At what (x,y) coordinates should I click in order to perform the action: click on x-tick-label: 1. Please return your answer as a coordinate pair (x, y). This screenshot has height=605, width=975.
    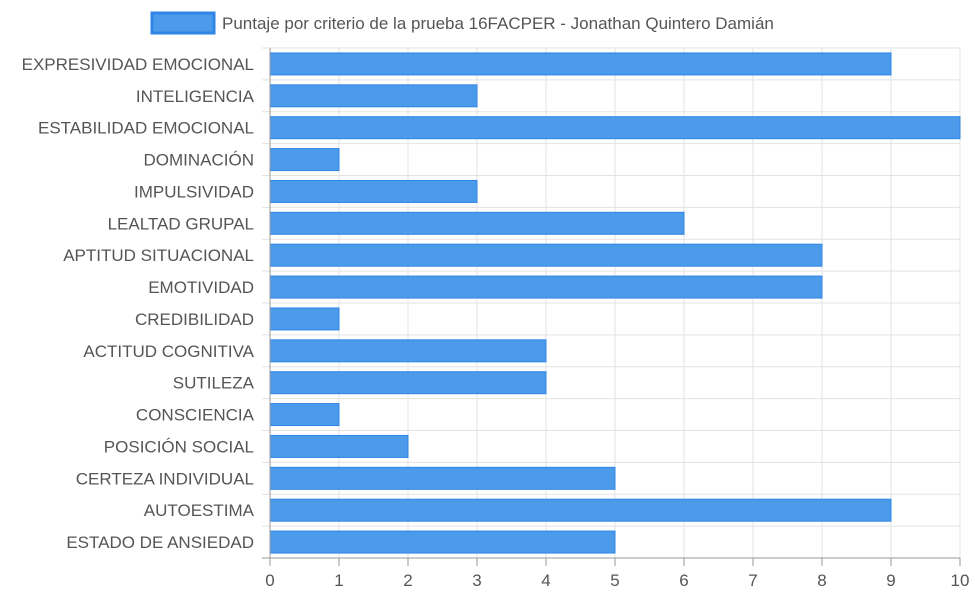
    Looking at the image, I should click on (338, 580).